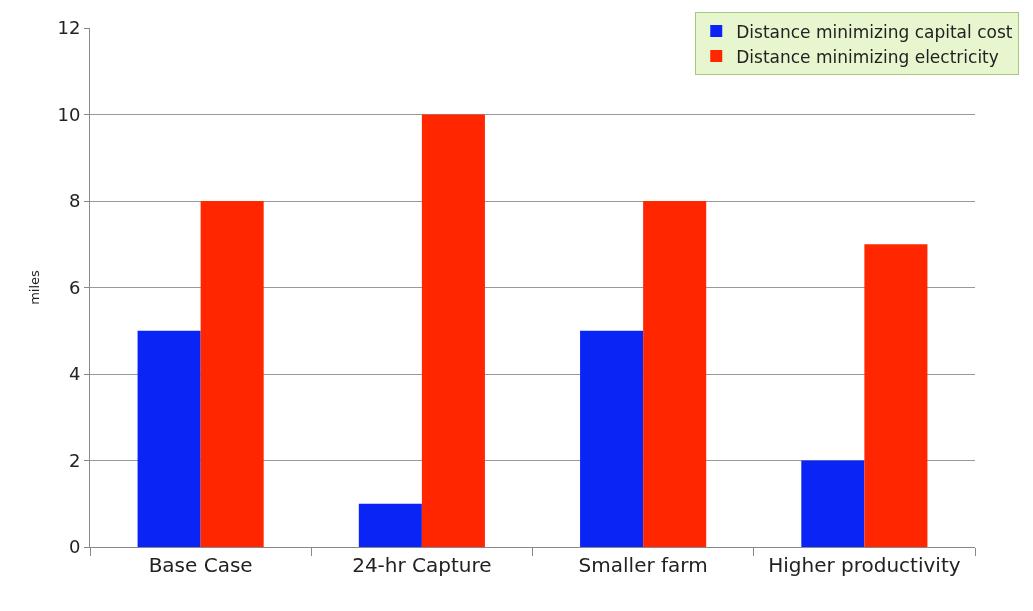 Image resolution: width=1033 pixels, height=611 pixels. Describe the element at coordinates (74, 374) in the screenshot. I see `y-tick-label: 4` at that location.